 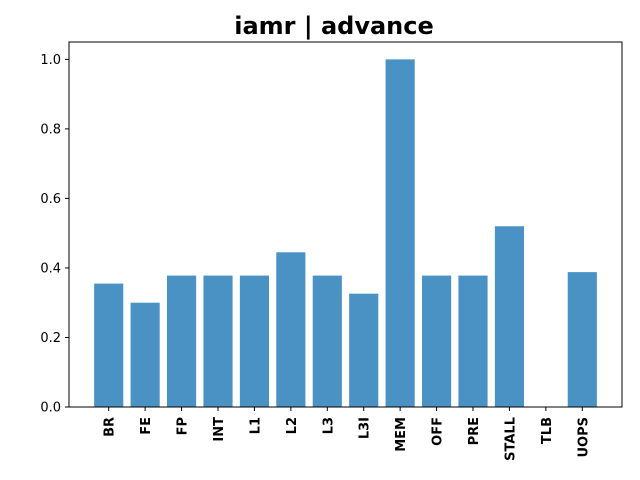 What do you see at coordinates (365, 428) in the screenshot?
I see `x-tick-label: L3I` at bounding box center [365, 428].